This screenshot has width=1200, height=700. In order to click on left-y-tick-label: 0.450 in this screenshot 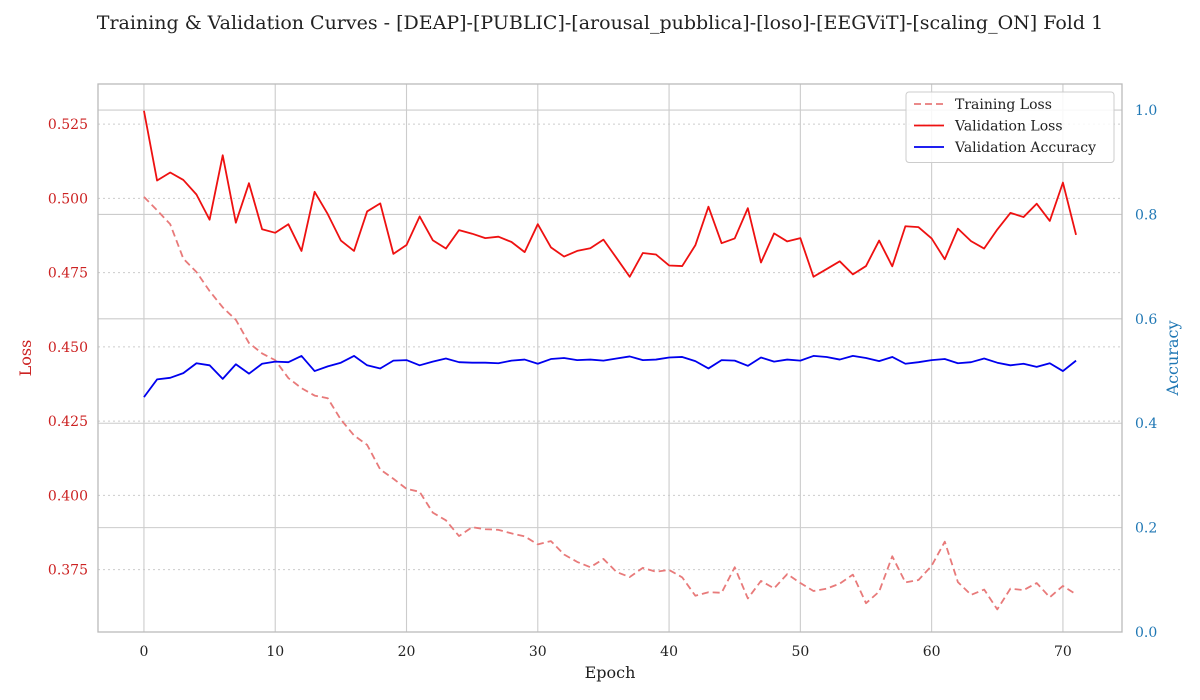, I will do `click(68, 348)`.